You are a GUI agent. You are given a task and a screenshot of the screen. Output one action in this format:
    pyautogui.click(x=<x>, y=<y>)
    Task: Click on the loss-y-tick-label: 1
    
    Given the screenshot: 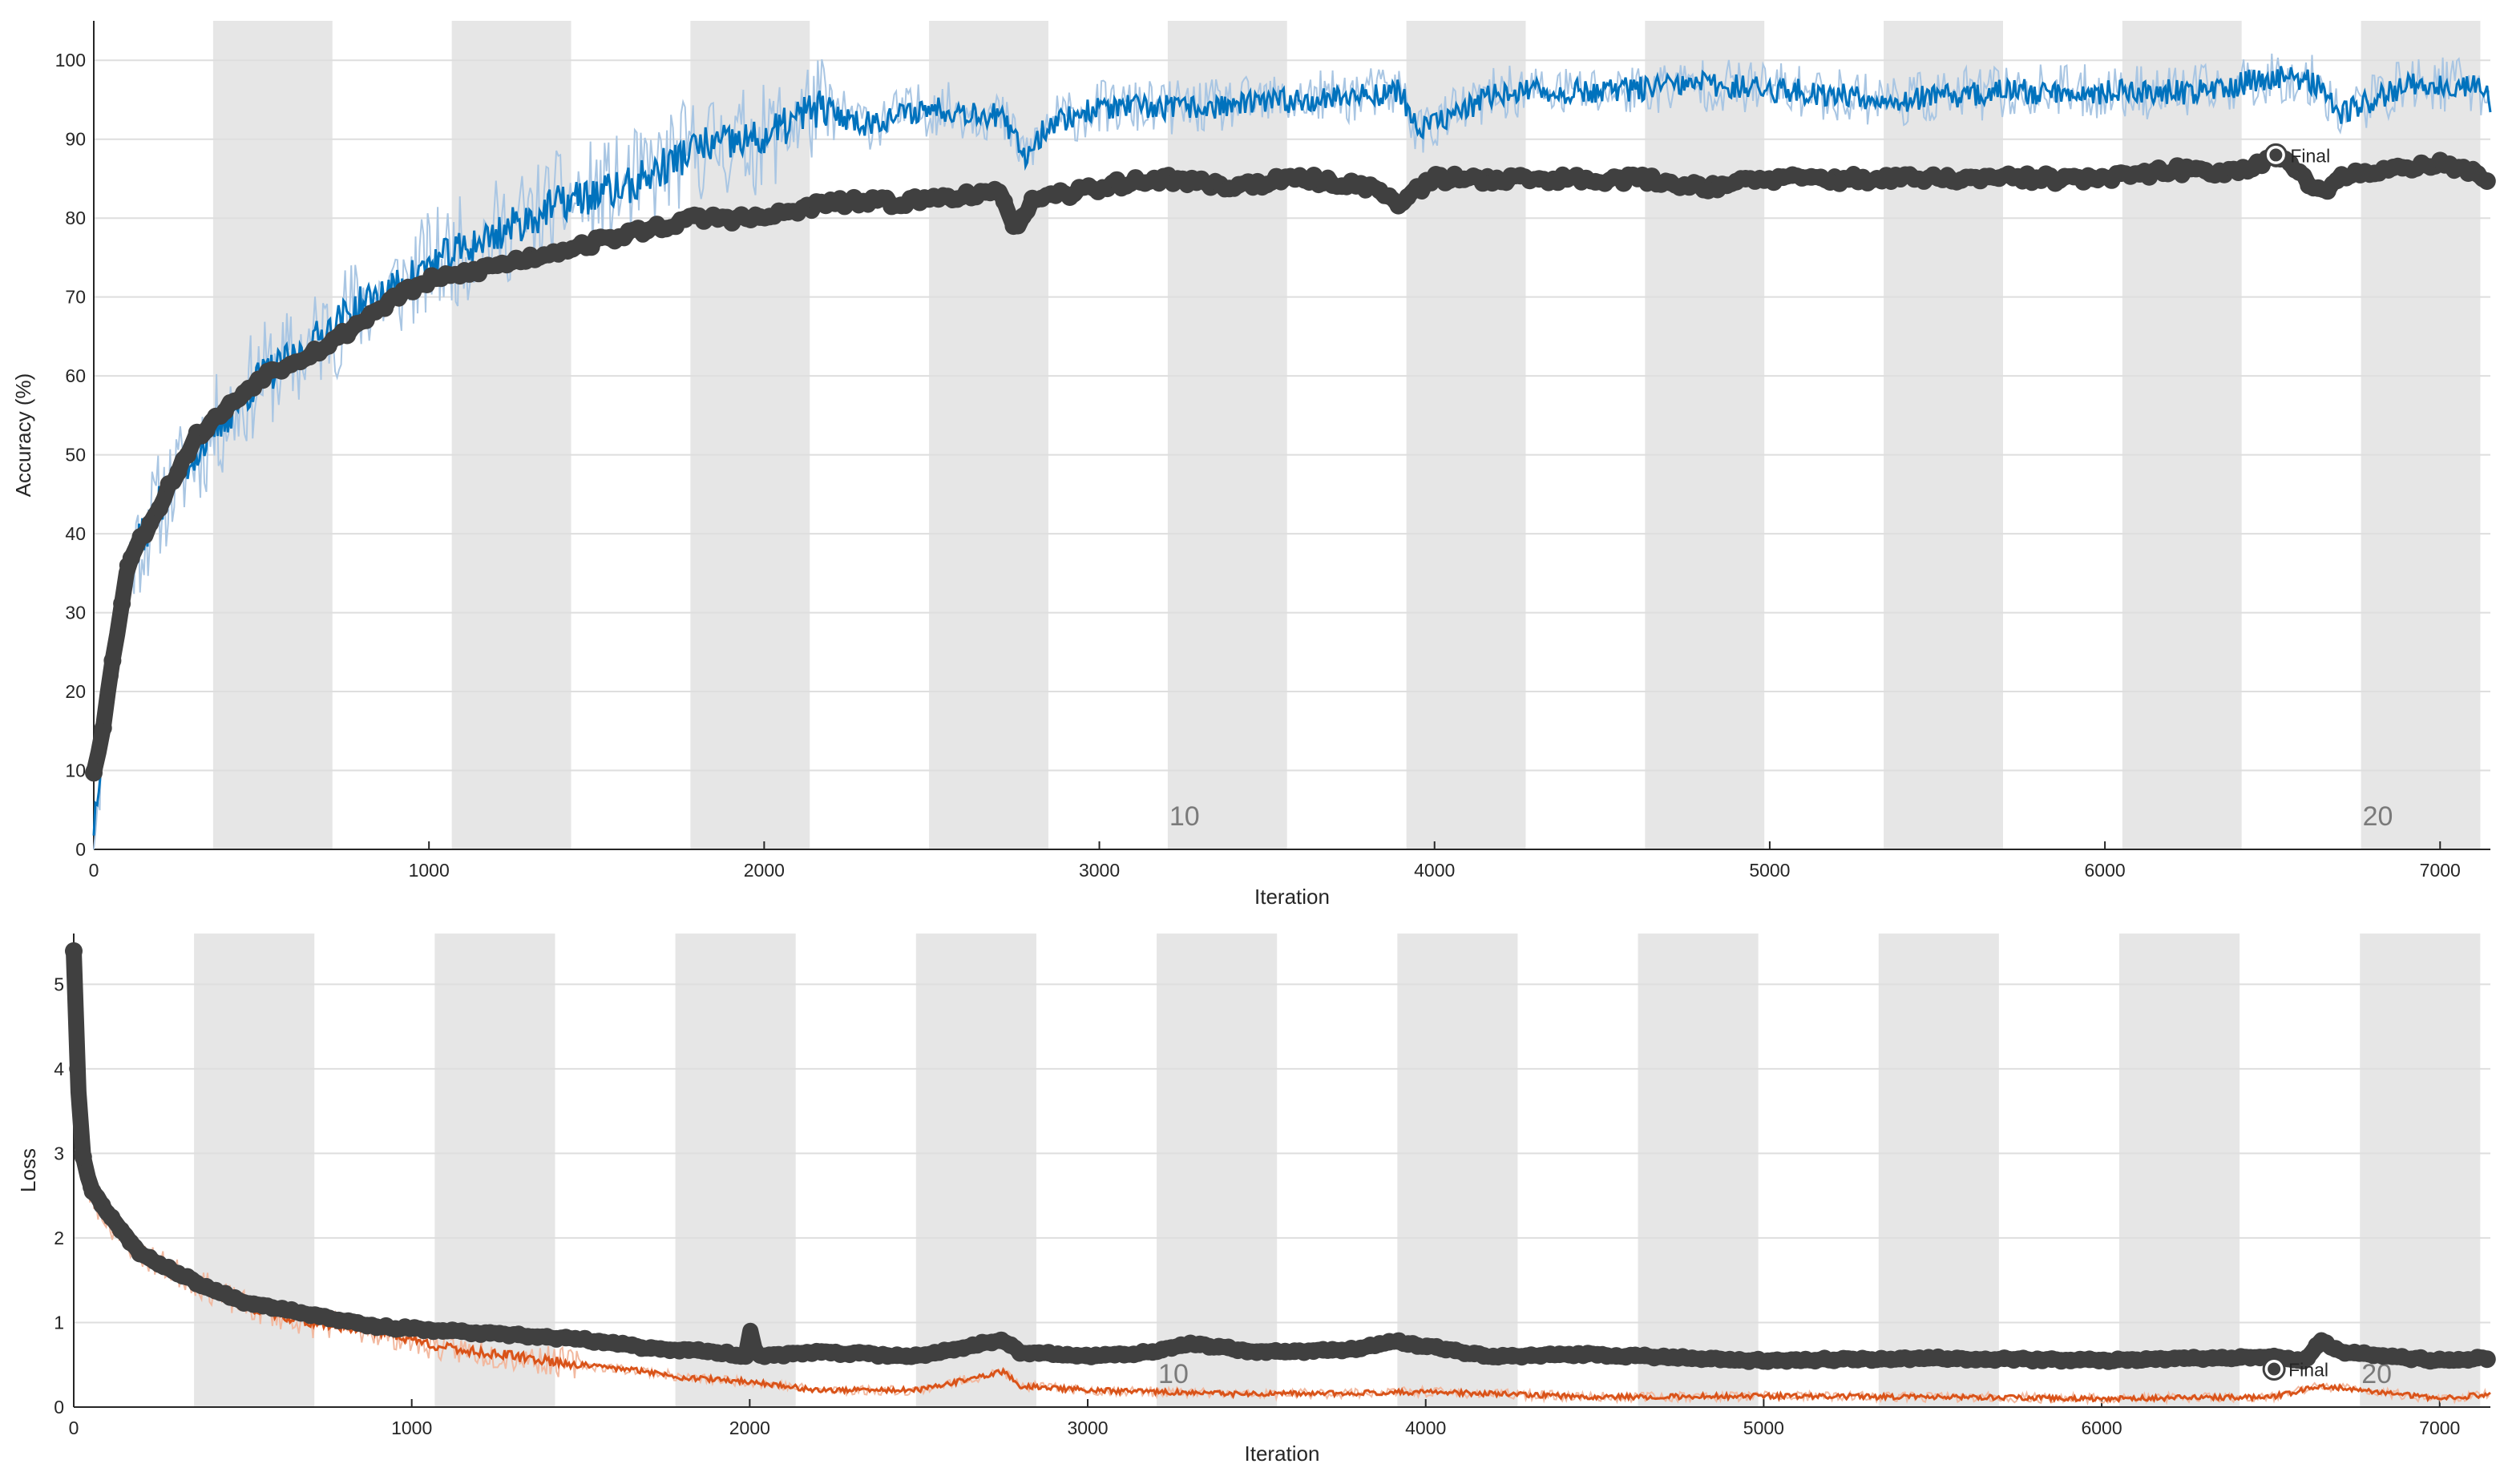 What is the action you would take?
    pyautogui.click(x=59, y=1323)
    